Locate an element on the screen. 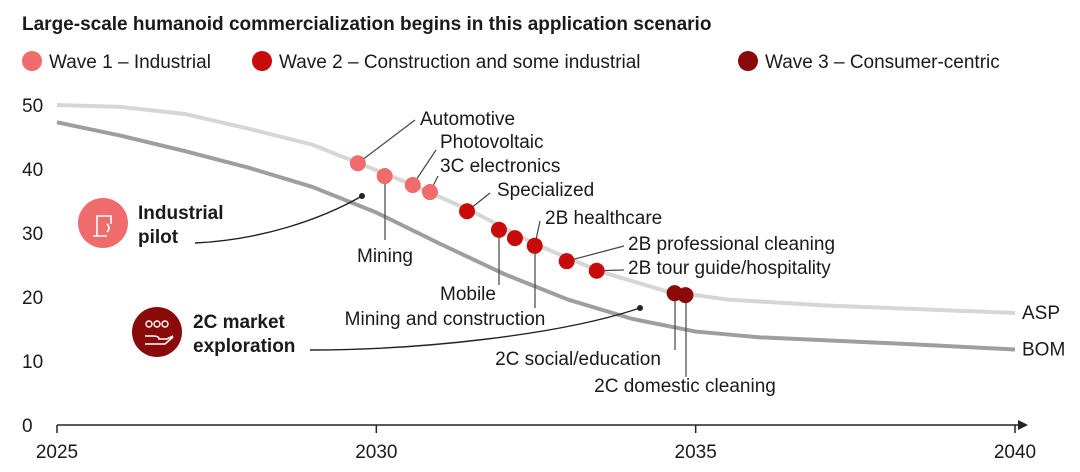  annotation-2: 2C market exploration is located at coordinates (387, 331).